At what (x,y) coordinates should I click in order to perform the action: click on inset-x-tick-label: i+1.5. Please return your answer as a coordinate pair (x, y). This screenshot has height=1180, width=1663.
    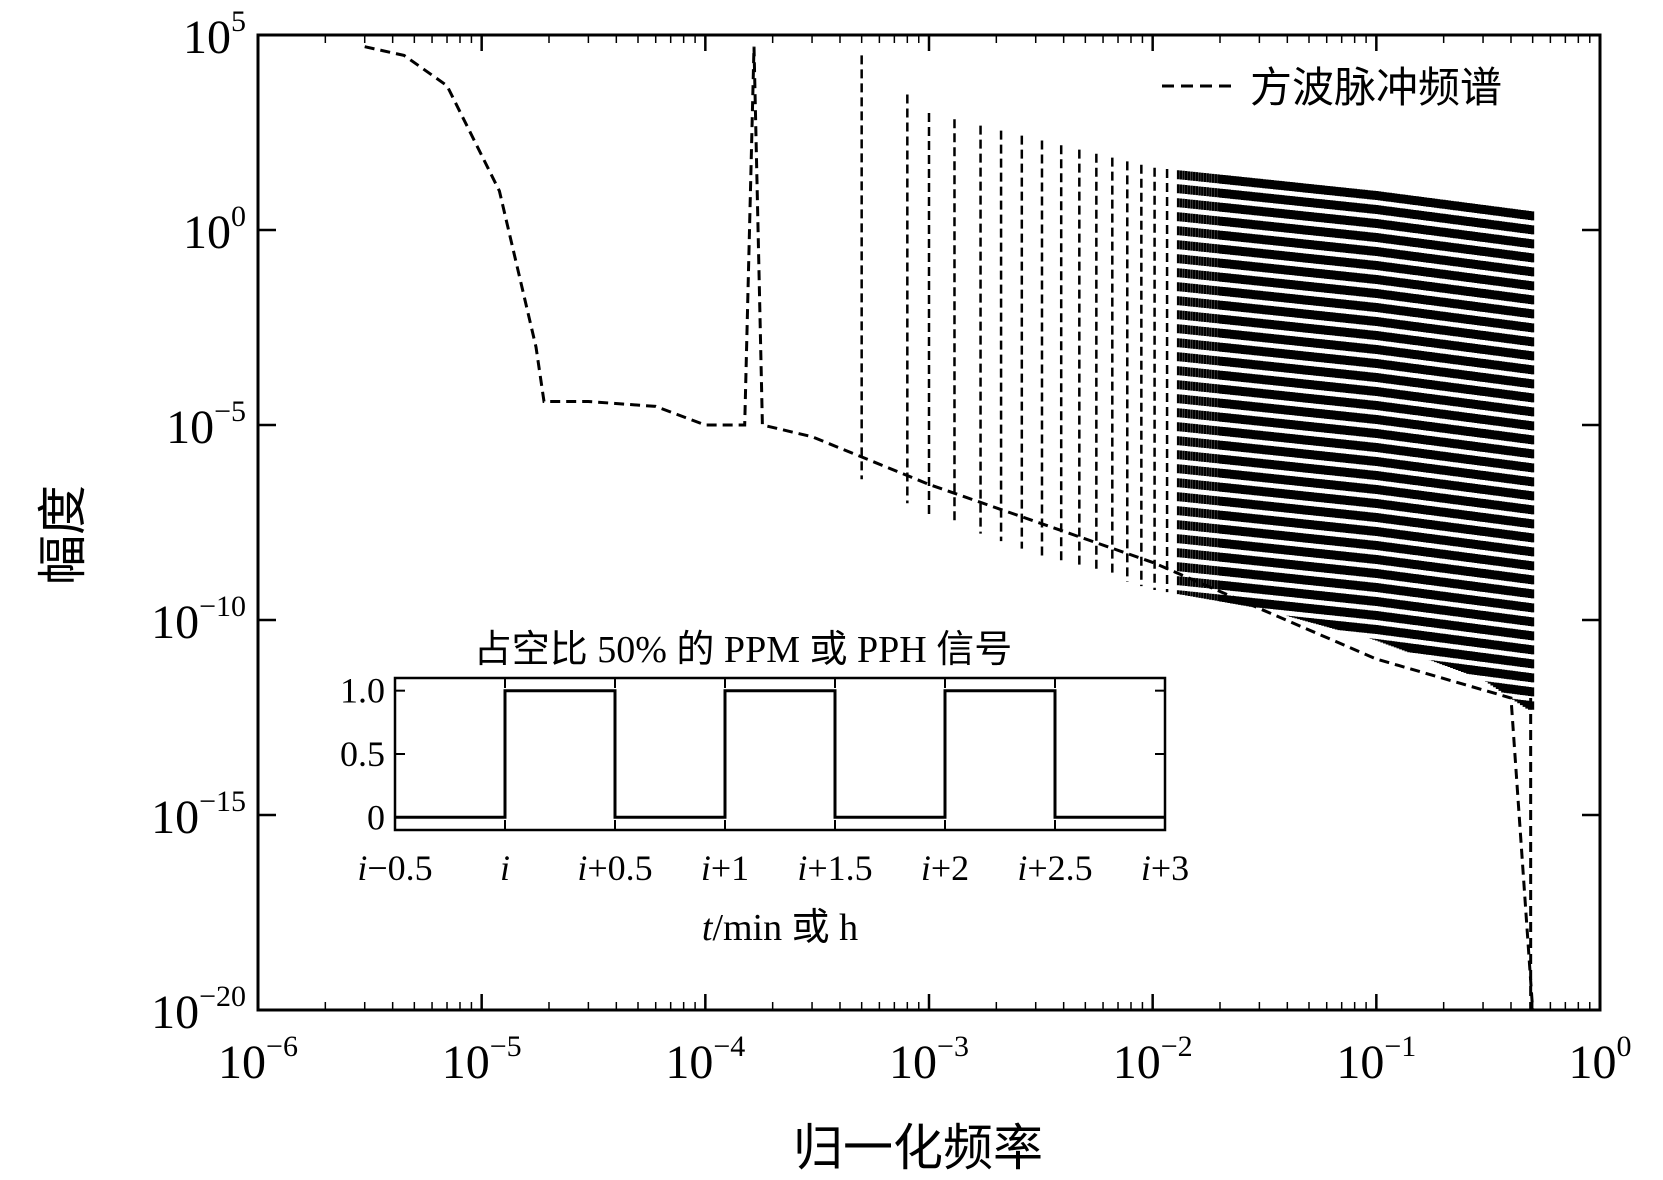
    Looking at the image, I should click on (834, 868).